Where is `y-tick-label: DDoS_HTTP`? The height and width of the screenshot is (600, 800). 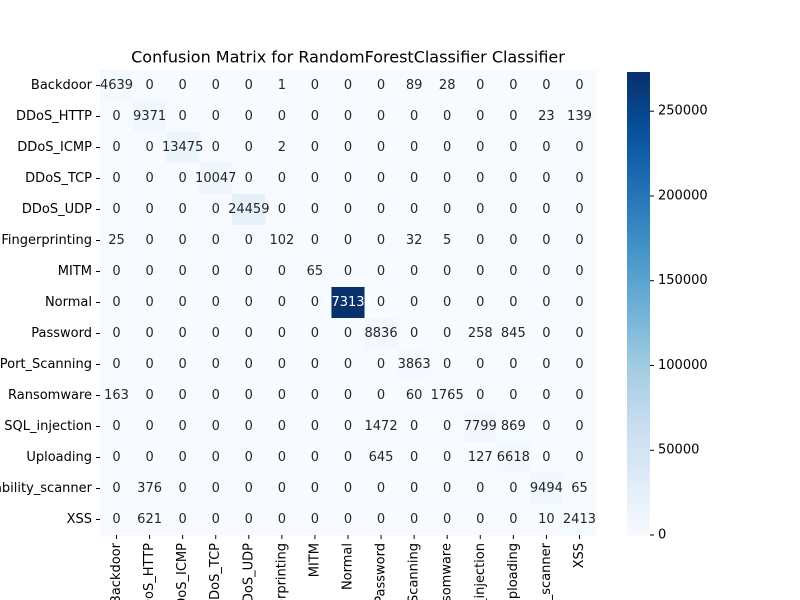
y-tick-label: DDoS_HTTP is located at coordinates (54, 116).